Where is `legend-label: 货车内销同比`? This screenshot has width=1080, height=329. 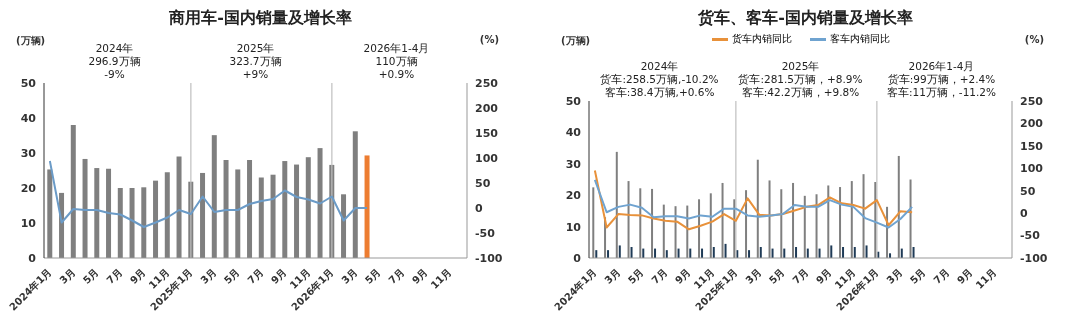
legend-label: 货车内销同比 is located at coordinates (761, 39).